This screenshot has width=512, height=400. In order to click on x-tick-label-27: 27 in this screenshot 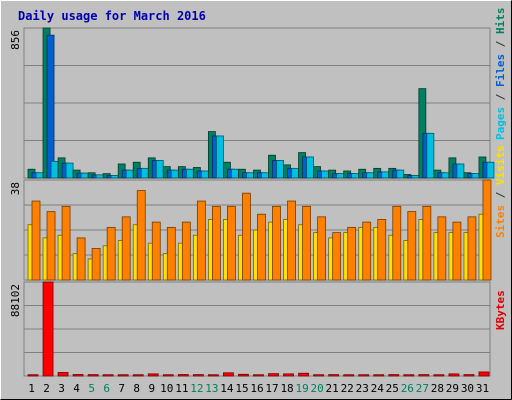, I will do `click(422, 388)`.